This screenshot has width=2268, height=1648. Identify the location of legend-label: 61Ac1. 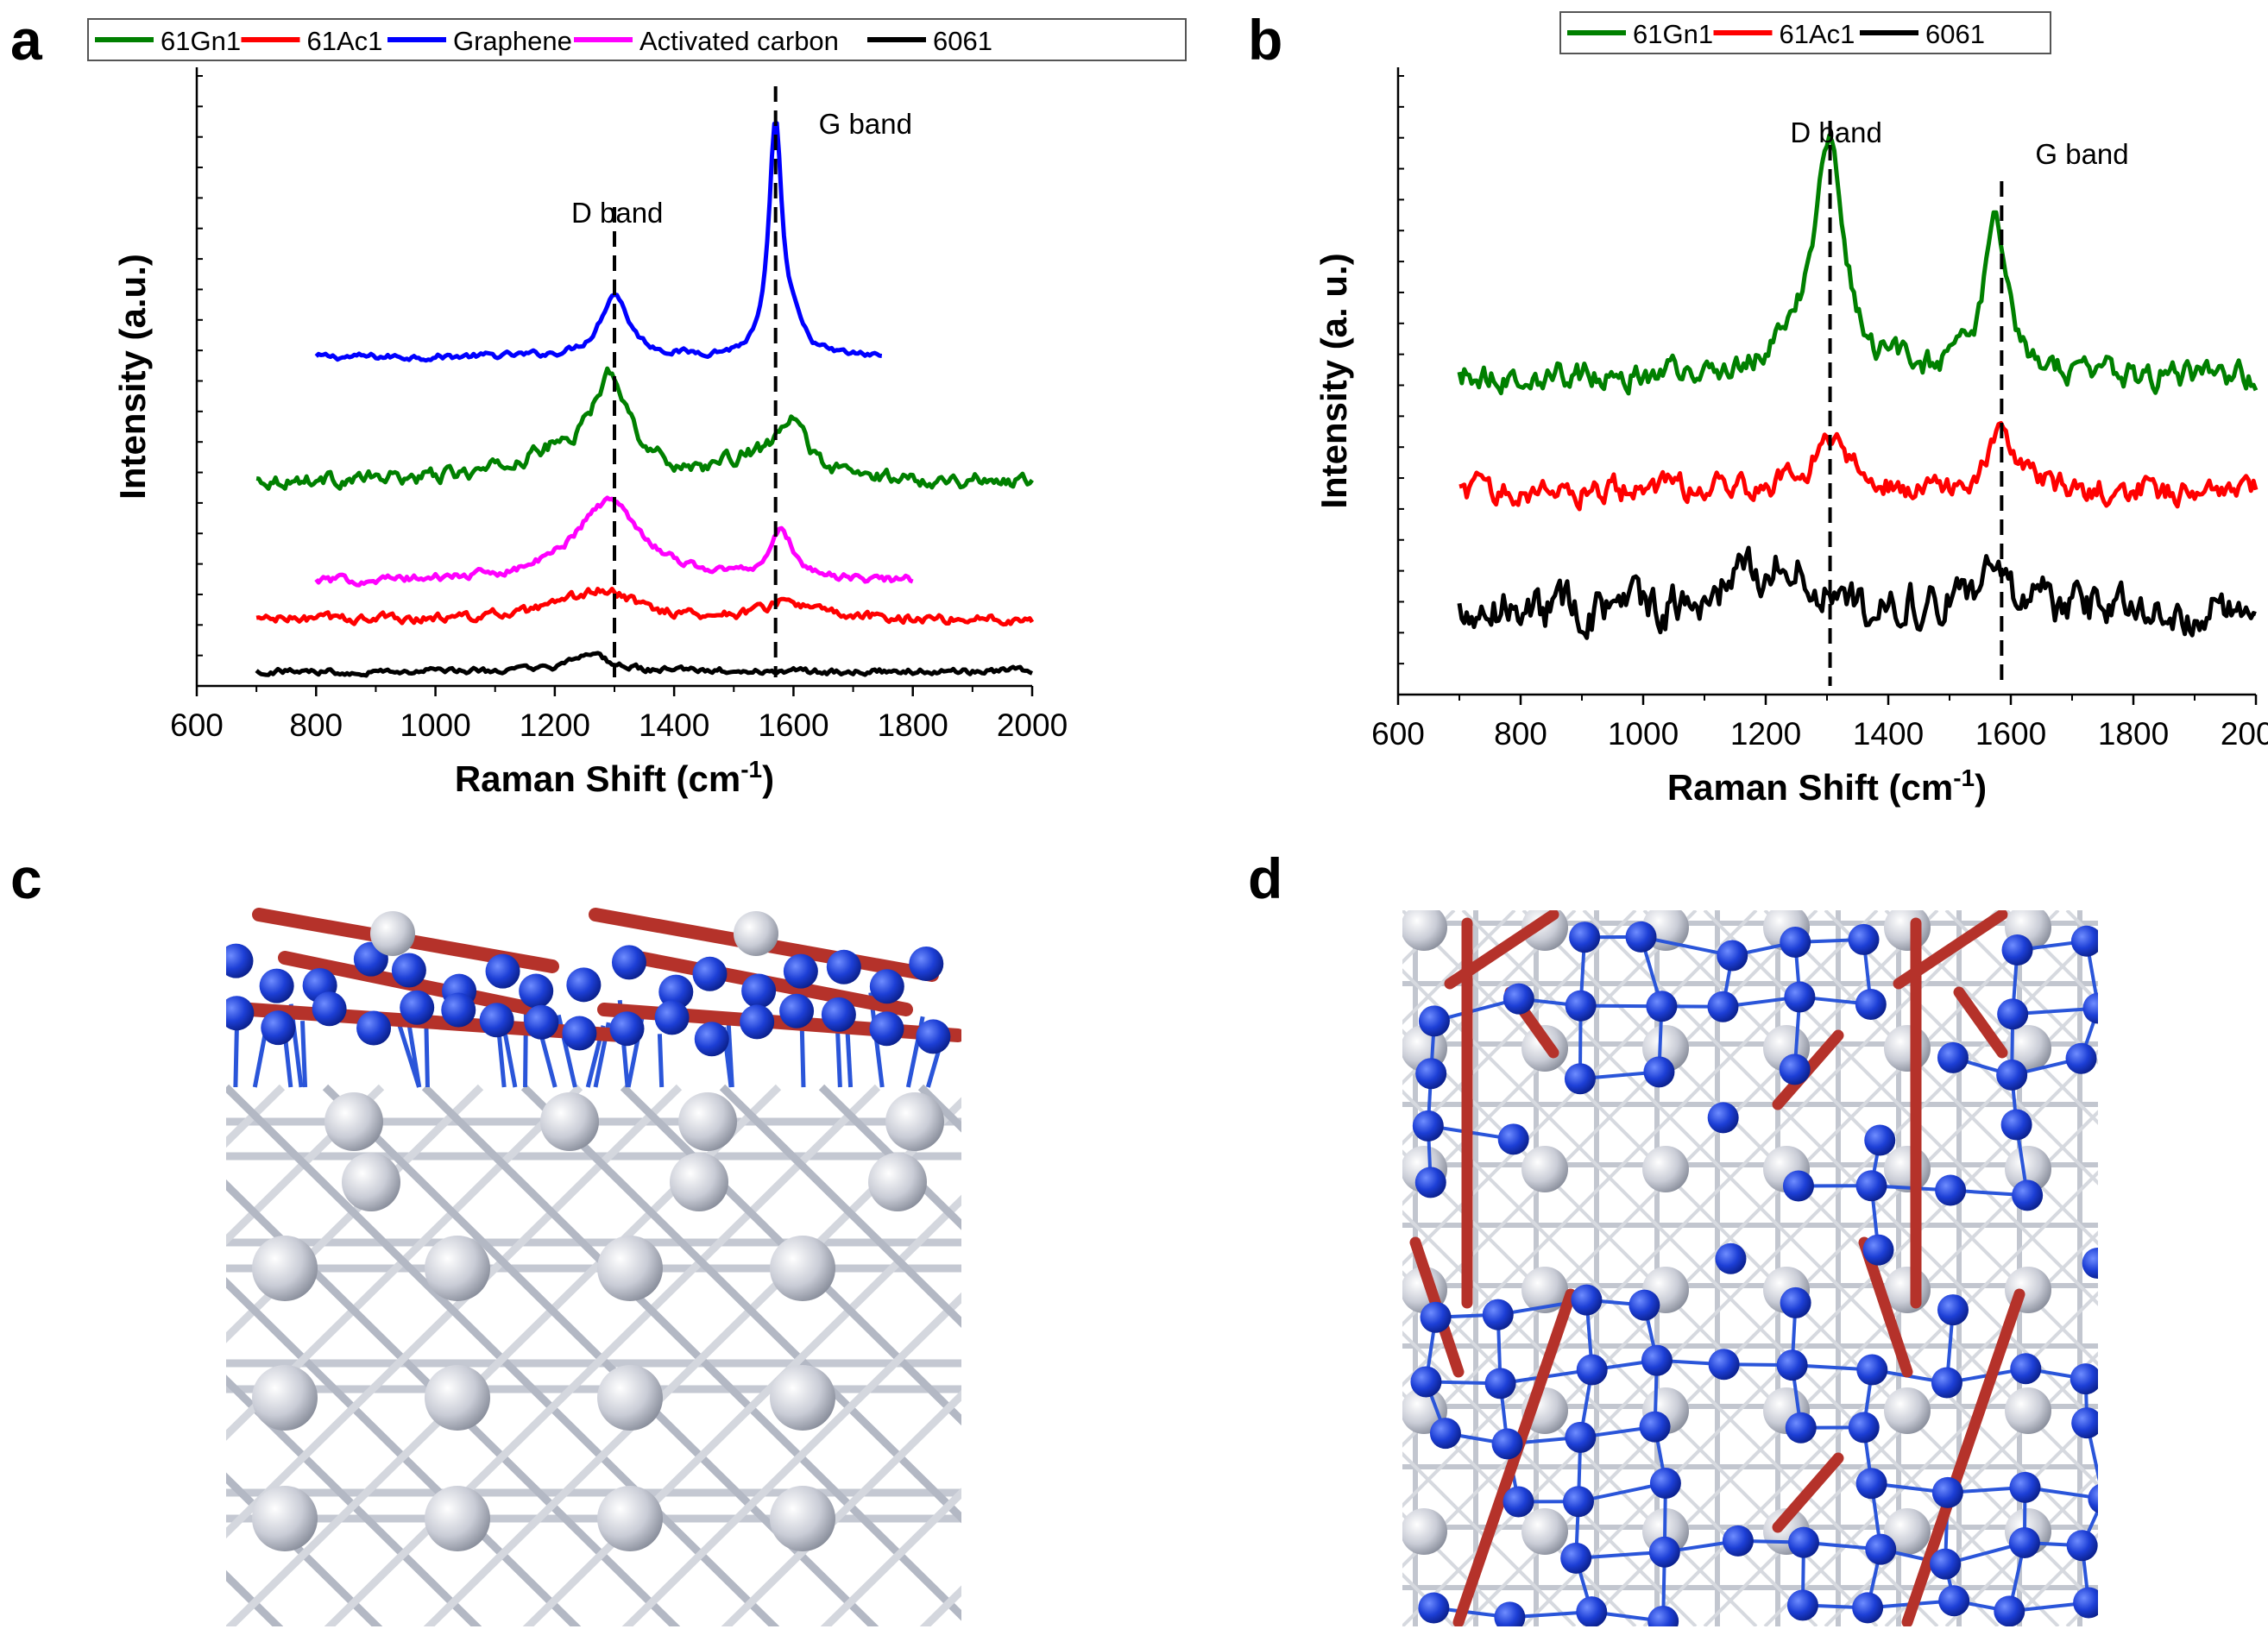
(345, 41).